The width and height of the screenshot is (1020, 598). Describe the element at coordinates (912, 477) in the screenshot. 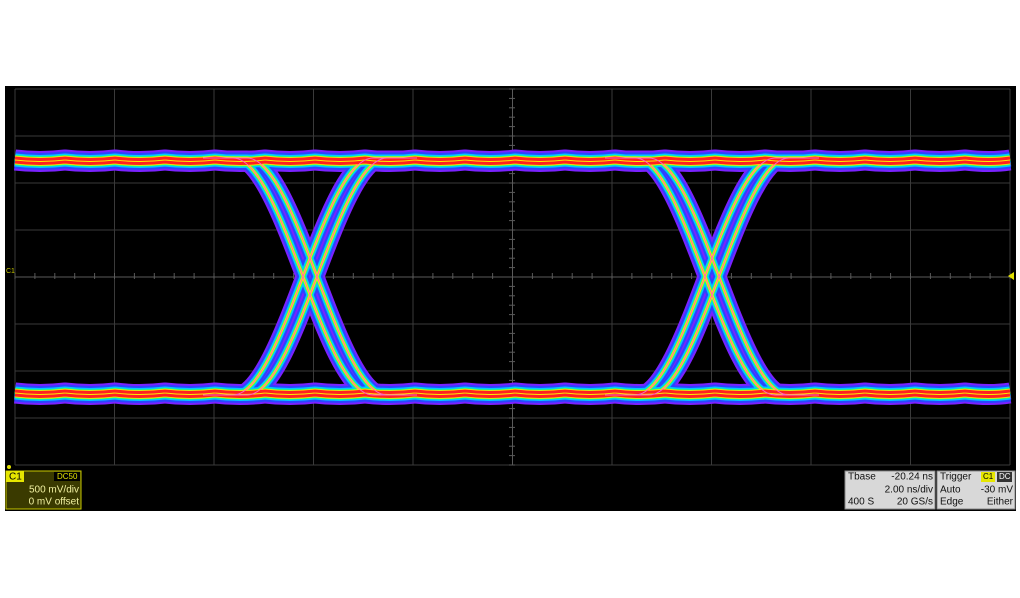

I see `timebase-delay: -20.24 ns` at that location.